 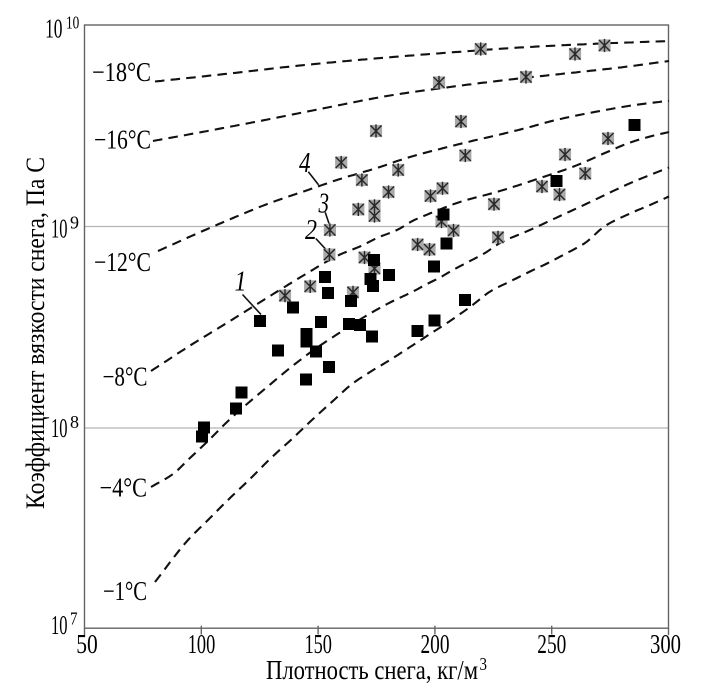 I want to click on svg-text: −16°C, so click(x=122, y=140).